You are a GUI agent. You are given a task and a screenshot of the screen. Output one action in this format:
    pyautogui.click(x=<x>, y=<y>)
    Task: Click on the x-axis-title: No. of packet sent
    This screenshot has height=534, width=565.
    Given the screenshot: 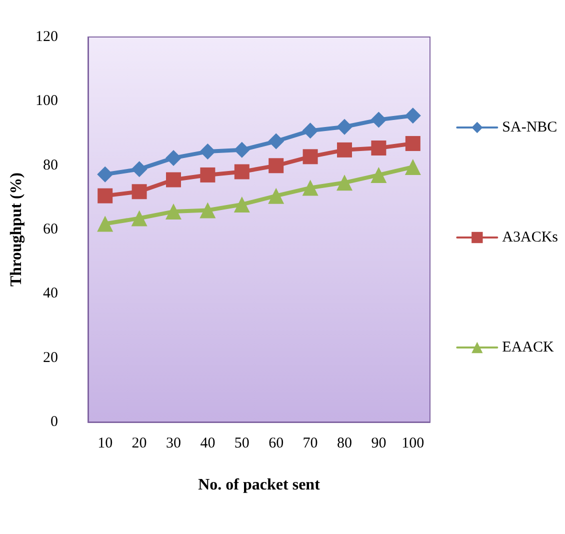 What is the action you would take?
    pyautogui.click(x=259, y=485)
    